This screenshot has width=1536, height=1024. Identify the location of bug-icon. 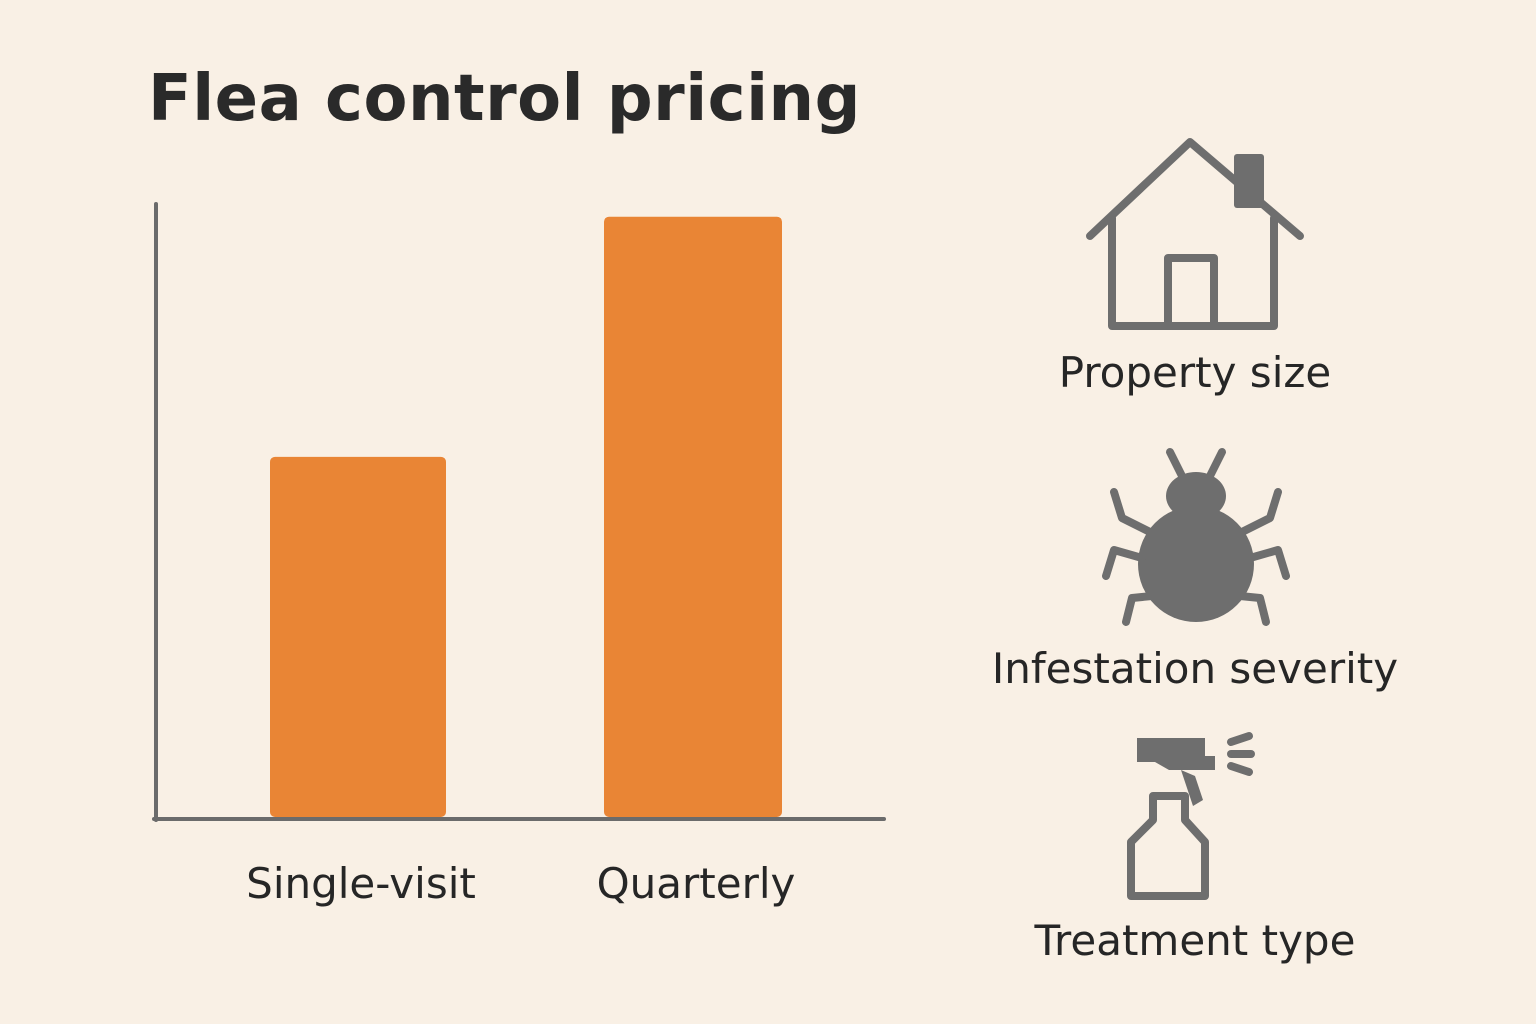
(1196, 537).